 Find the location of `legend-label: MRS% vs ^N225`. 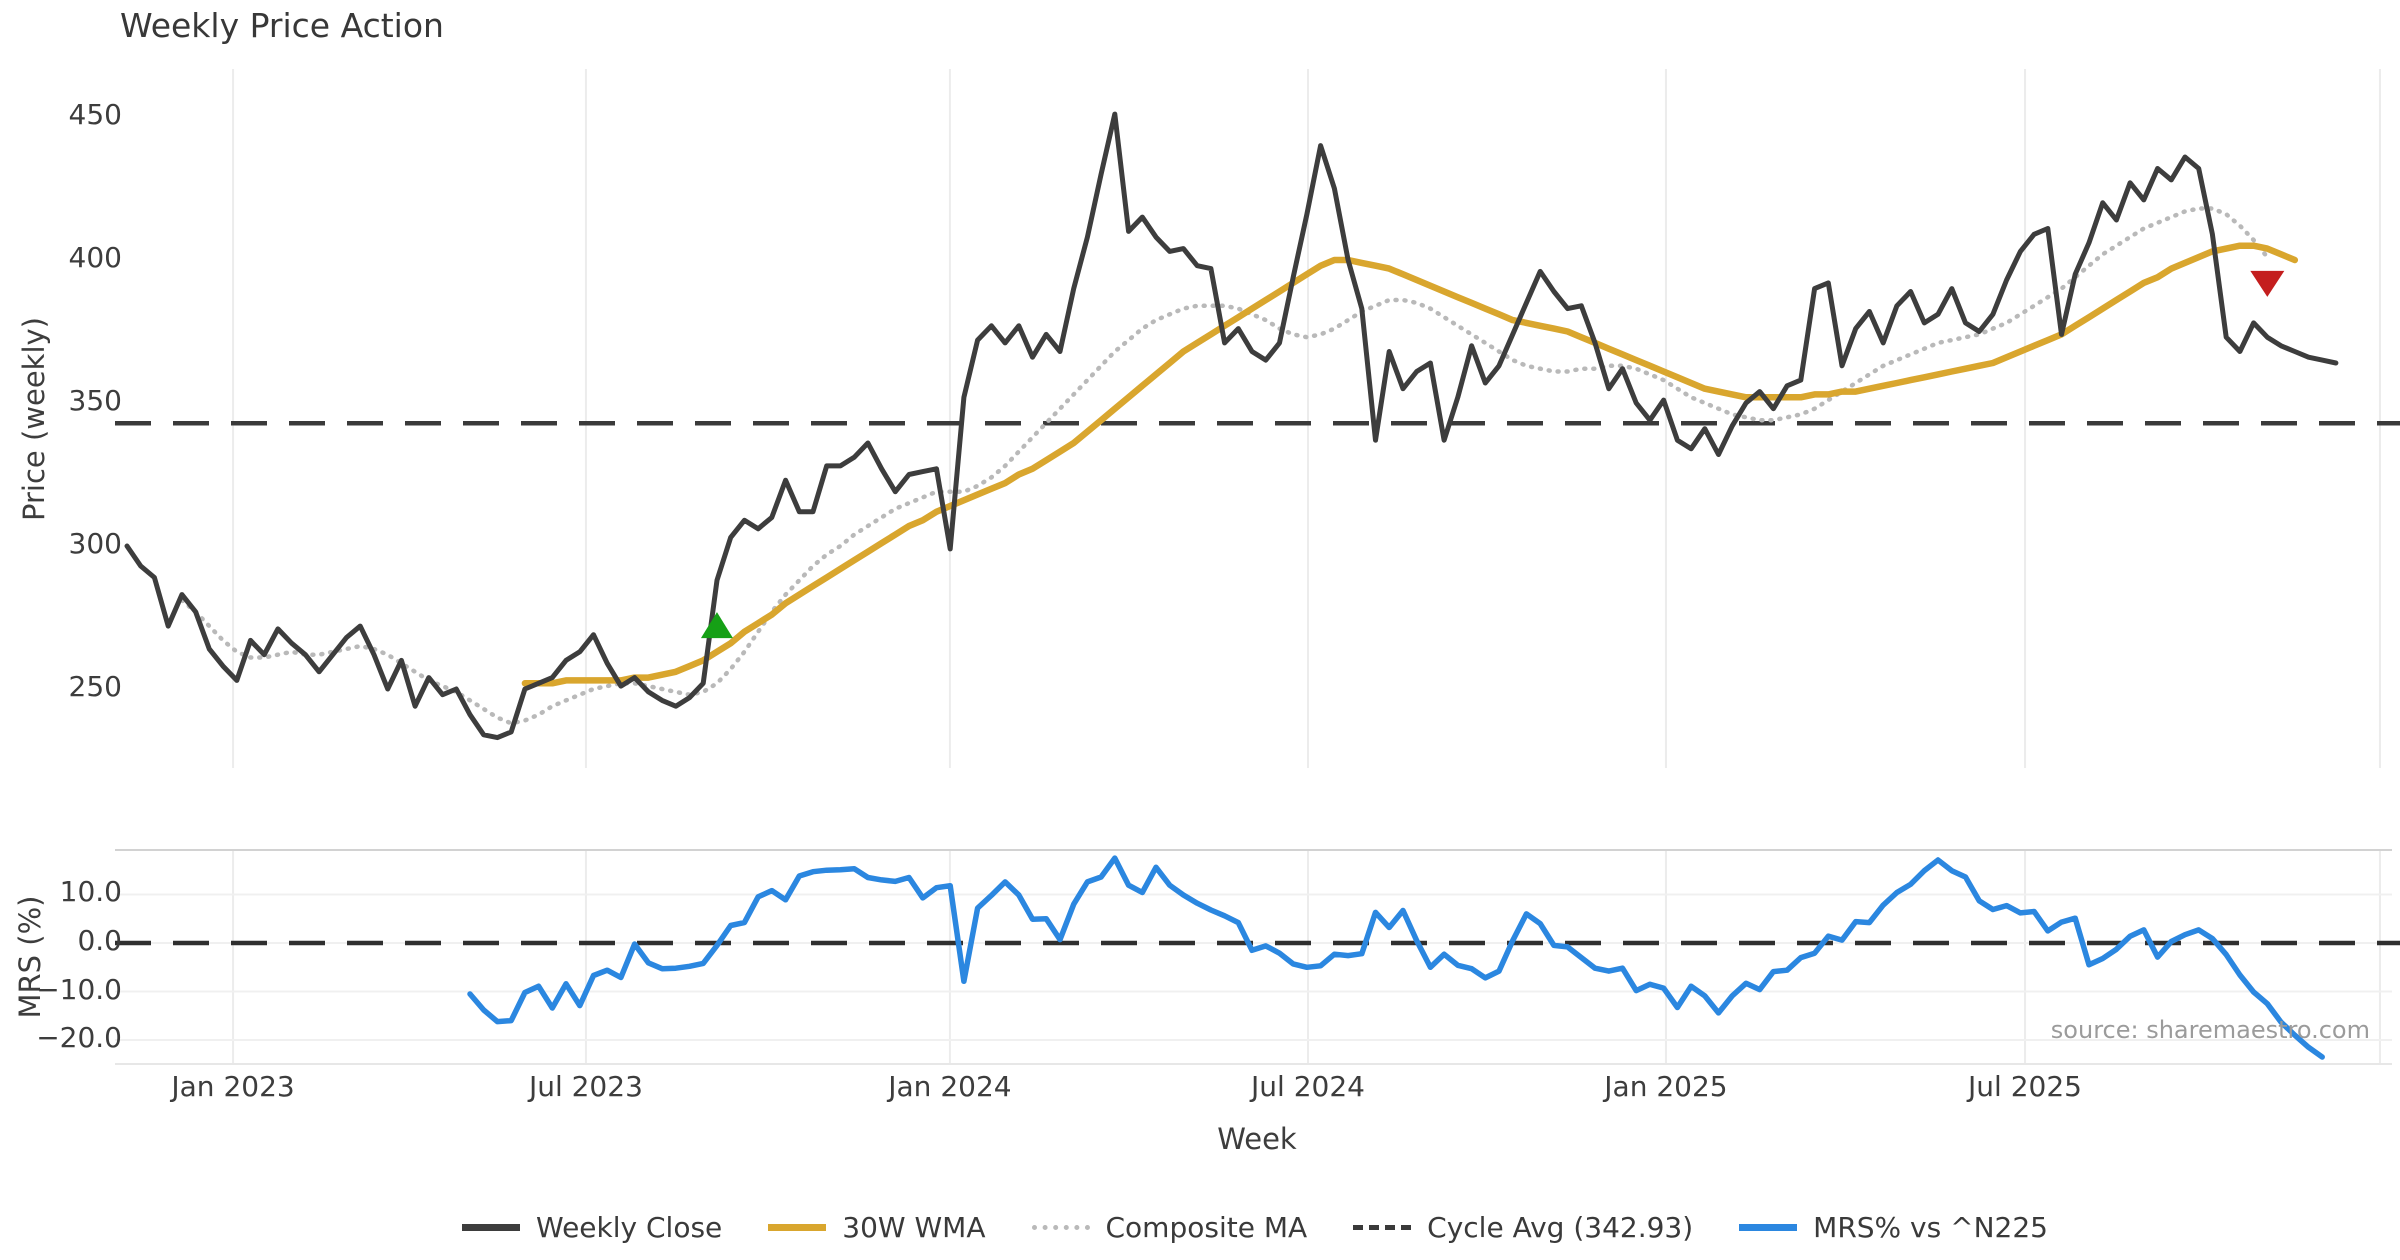

legend-label: MRS% vs ^N225 is located at coordinates (1930, 1227).